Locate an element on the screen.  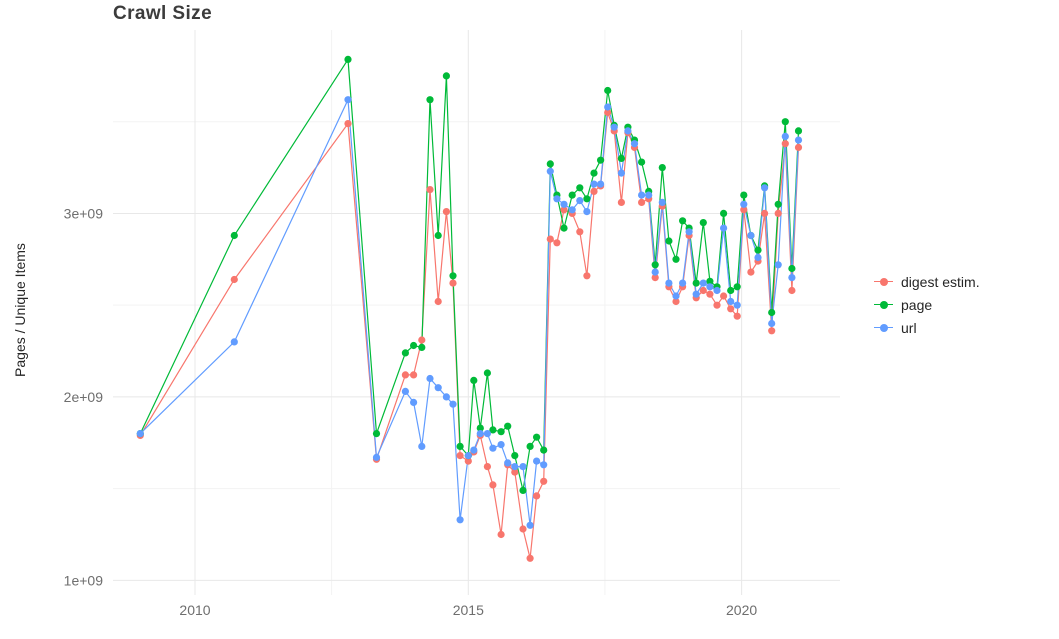
chart-title: Crawl Size is located at coordinates (163, 13).